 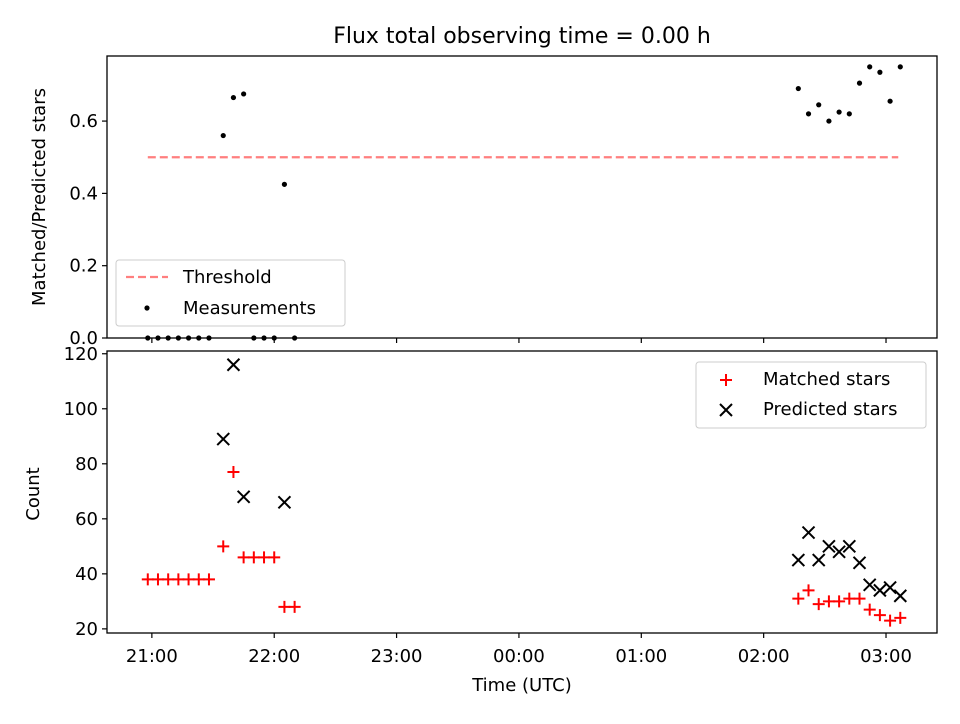 I want to click on top-y-tick-label: 0.4, so click(x=83, y=193).